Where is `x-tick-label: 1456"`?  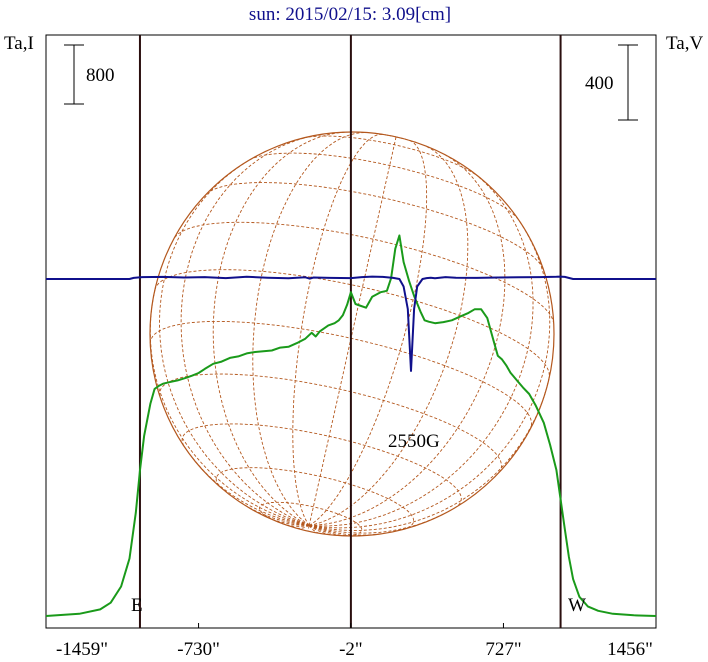
x-tick-label: 1456" is located at coordinates (630, 649).